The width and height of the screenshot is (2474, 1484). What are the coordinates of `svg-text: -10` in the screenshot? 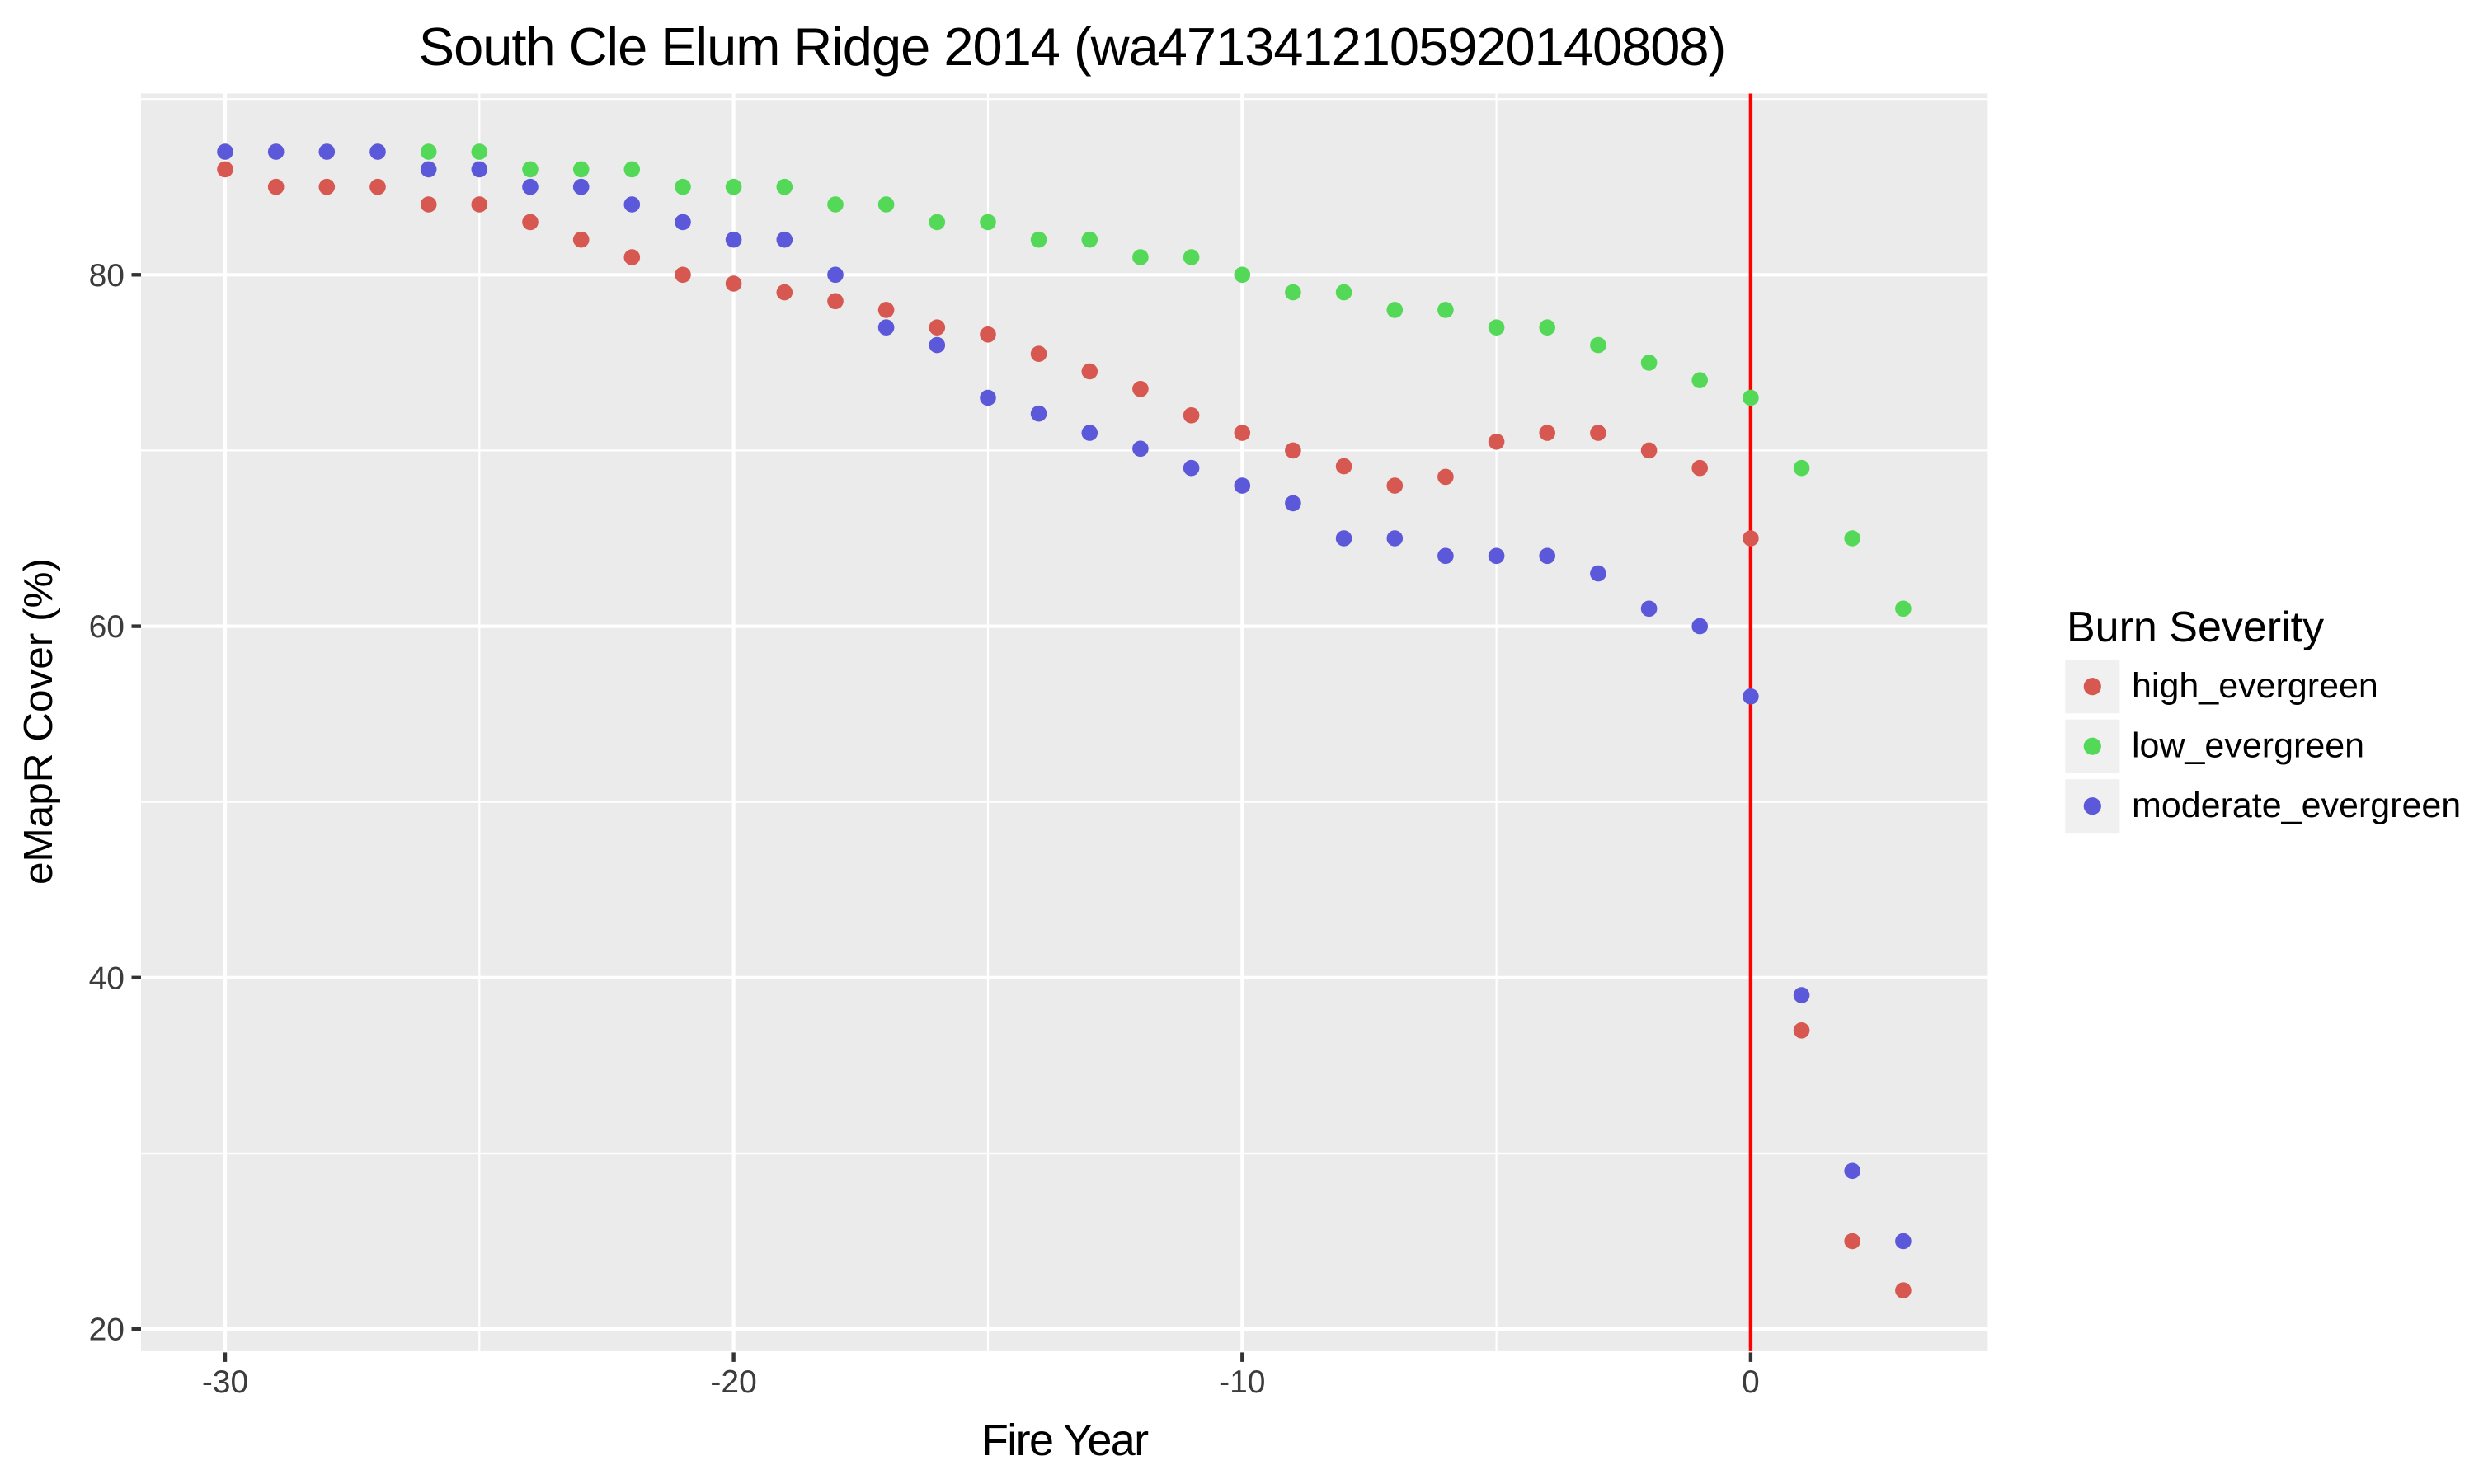 It's located at (1242, 1382).